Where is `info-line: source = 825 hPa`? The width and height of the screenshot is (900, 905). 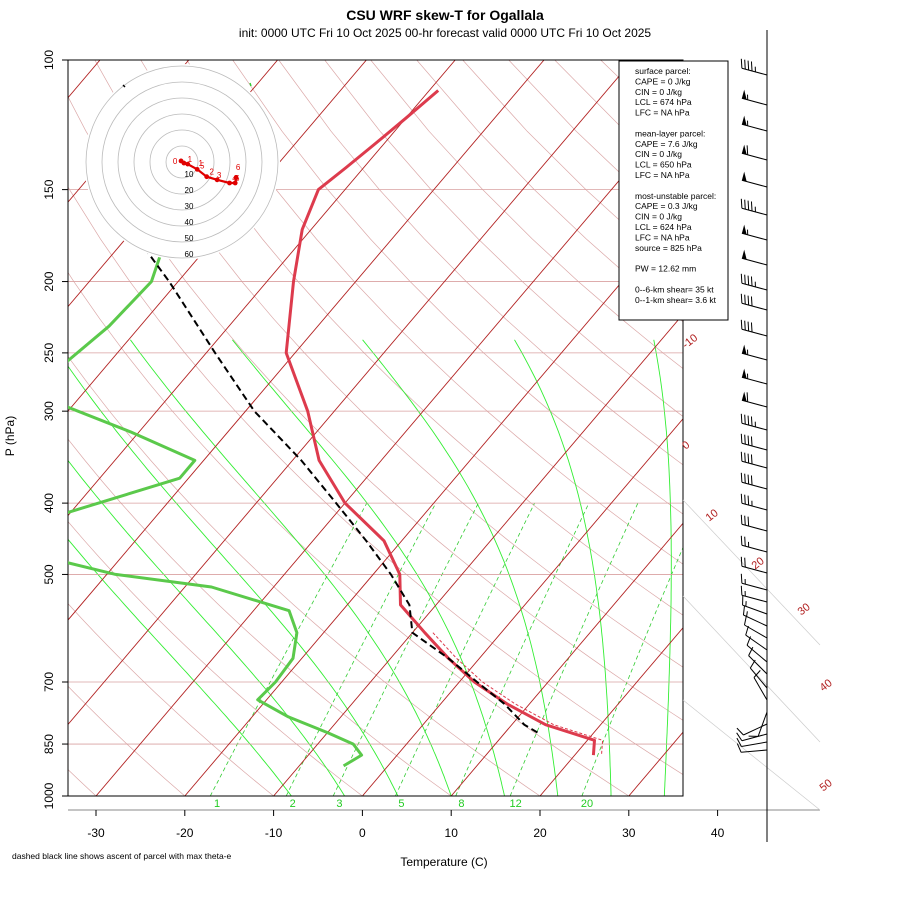
info-line: source = 825 hPa is located at coordinates (668, 248).